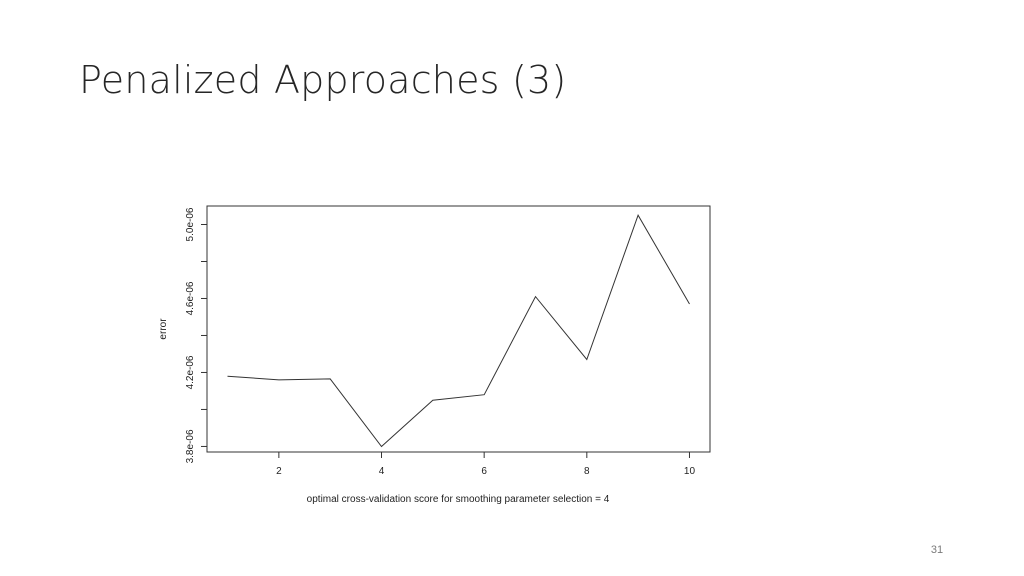 The width and height of the screenshot is (1024, 576). Describe the element at coordinates (190, 298) in the screenshot. I see `y-tick-label: 4.6e-06` at that location.